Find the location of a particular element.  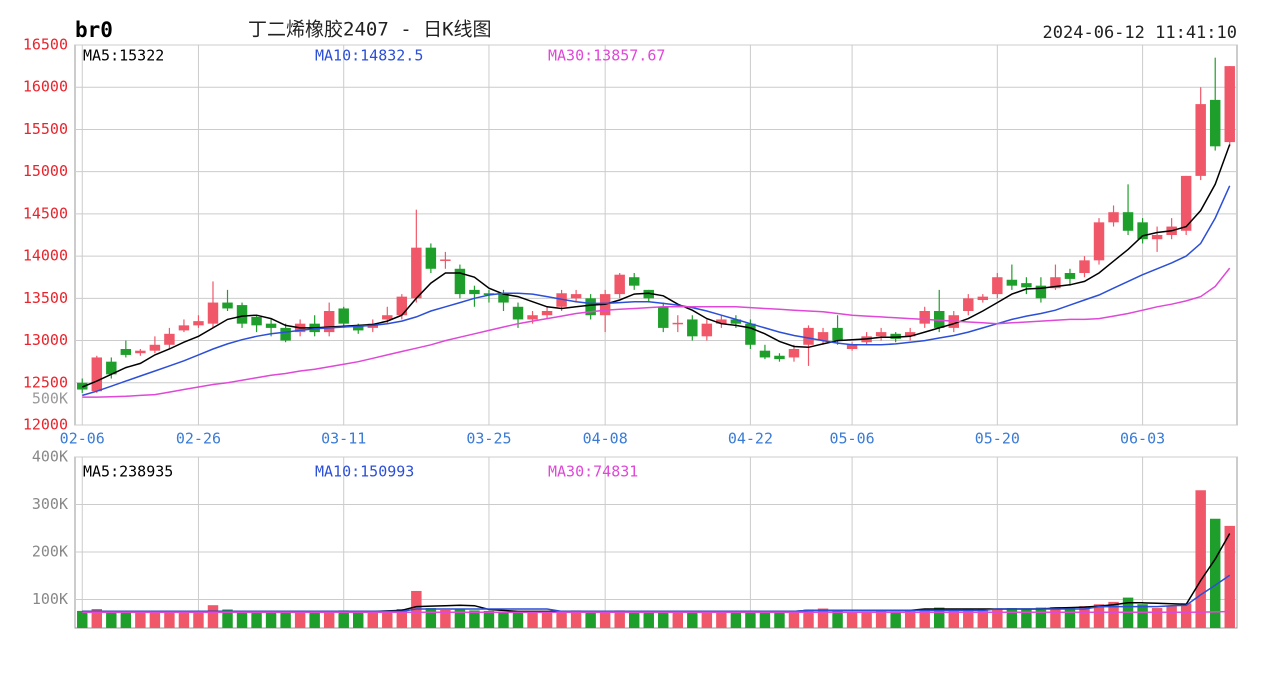

x-tick-label: 02-06 is located at coordinates (82, 439).